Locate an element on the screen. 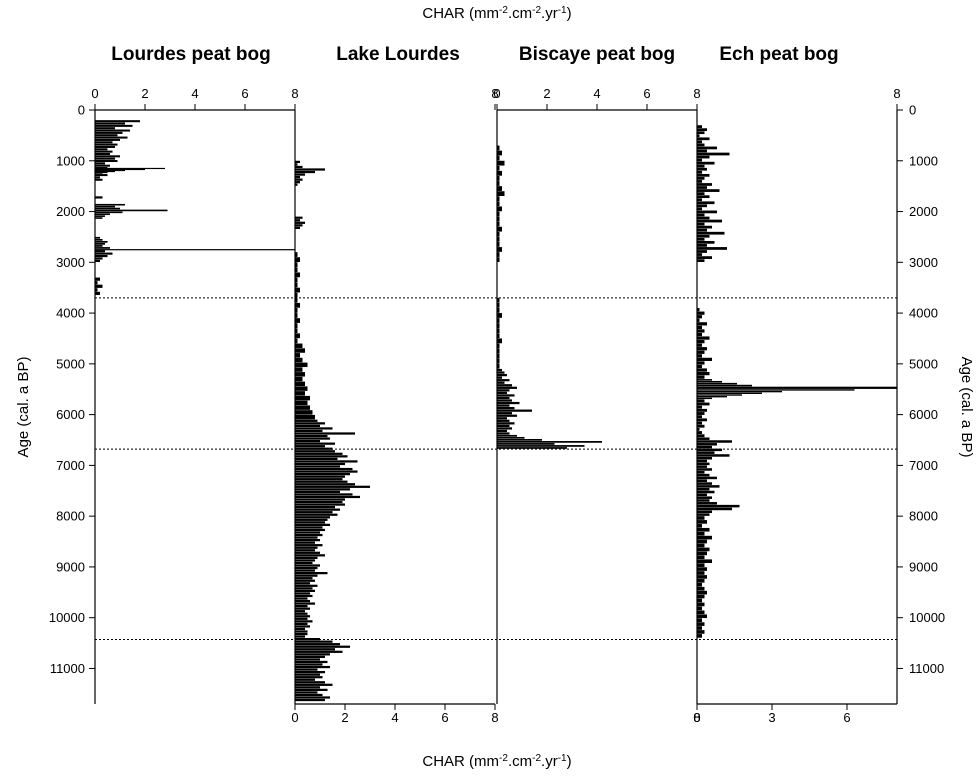 This screenshot has height=776, width=976. bottom-axis-title: CHAR (mm-2.cm-2.yr-1) is located at coordinates (496, 762).